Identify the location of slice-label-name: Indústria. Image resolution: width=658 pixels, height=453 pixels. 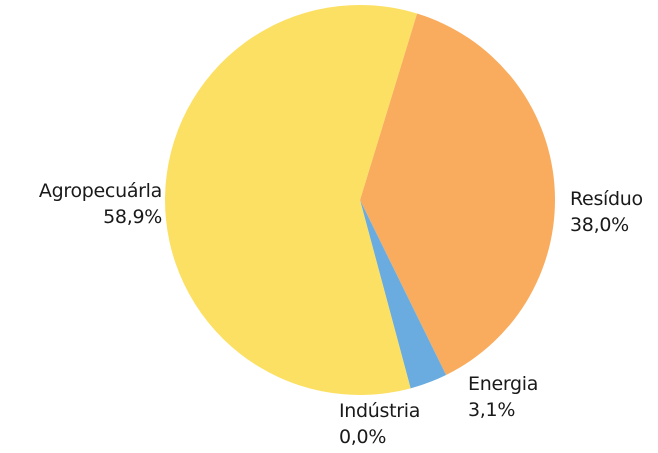
(380, 411).